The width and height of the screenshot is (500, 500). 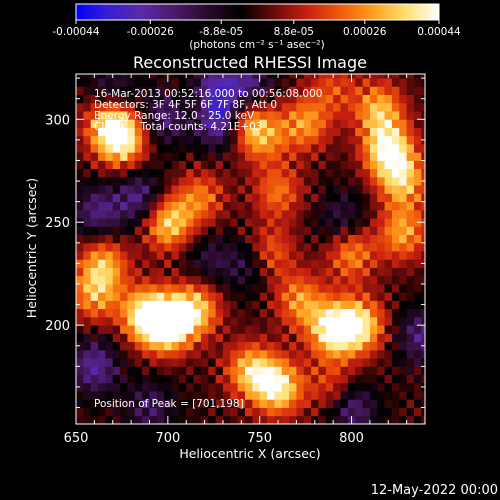 I want to click on annotation-energy-range: Energy Range: 12.0 - 25.0 keV, so click(x=174, y=116).